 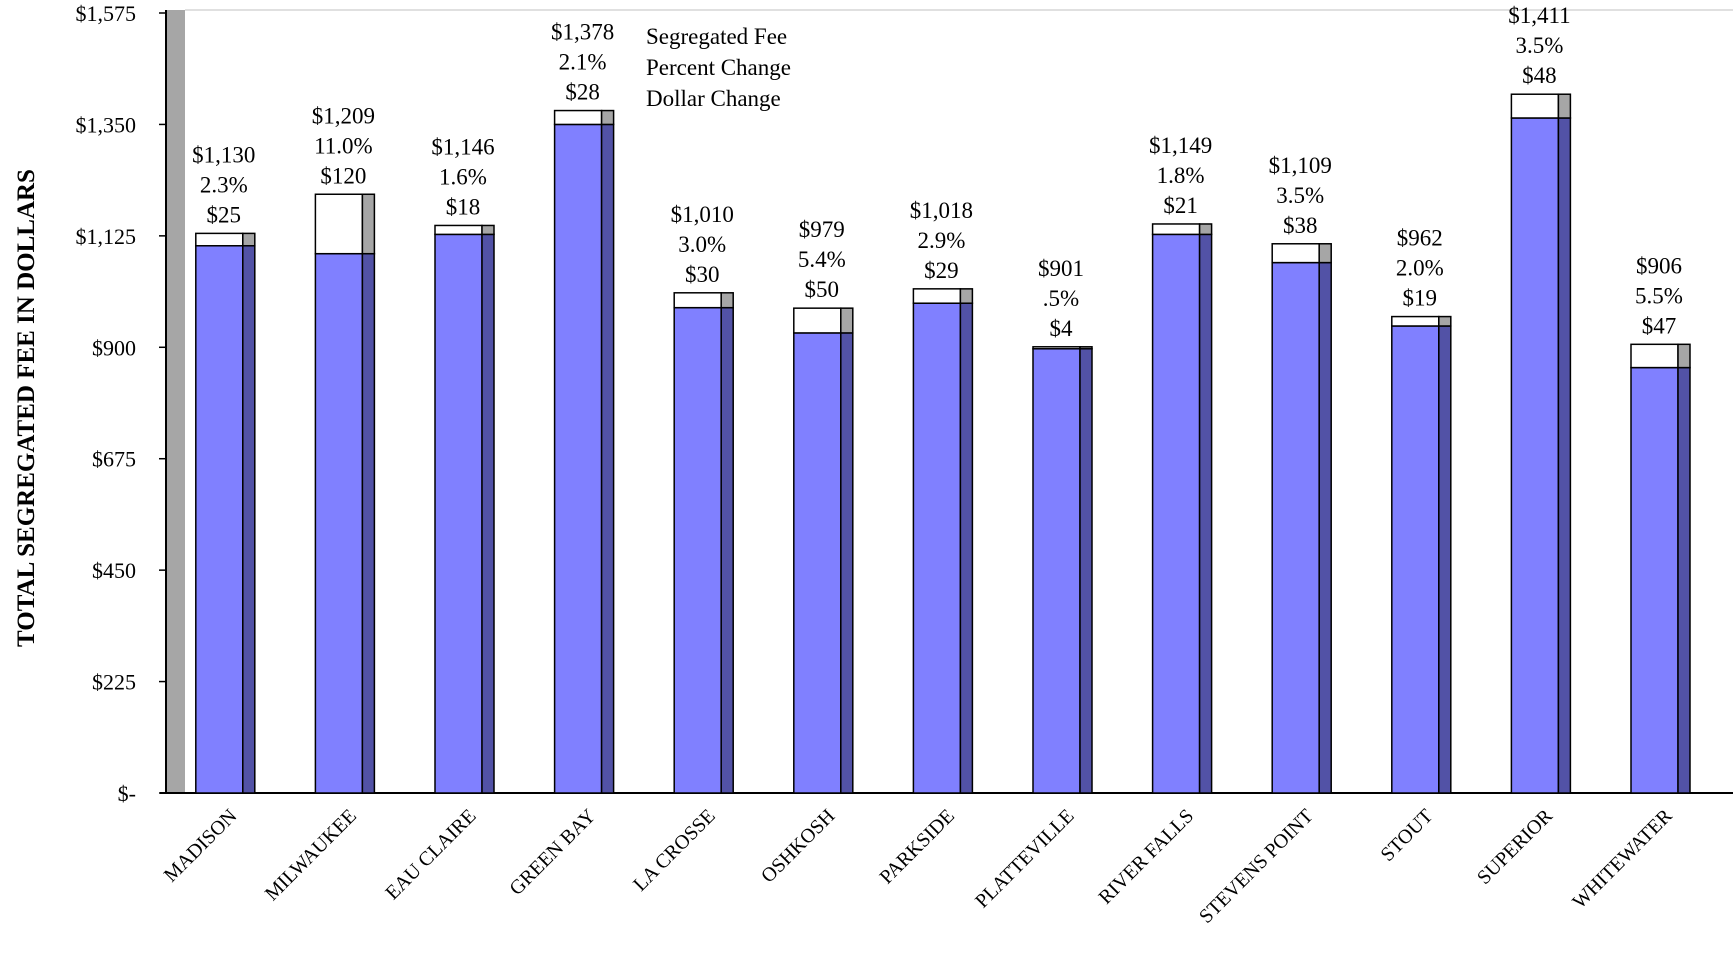 What do you see at coordinates (702, 214) in the screenshot?
I see `fee-label: $1,010` at bounding box center [702, 214].